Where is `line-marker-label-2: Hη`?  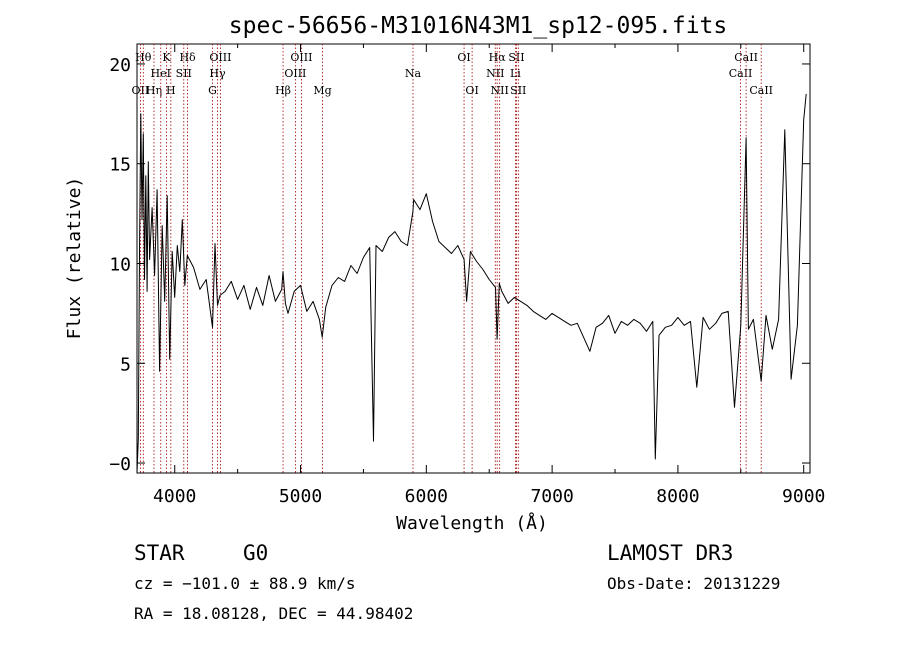 line-marker-label-2: Hη is located at coordinates (154, 90).